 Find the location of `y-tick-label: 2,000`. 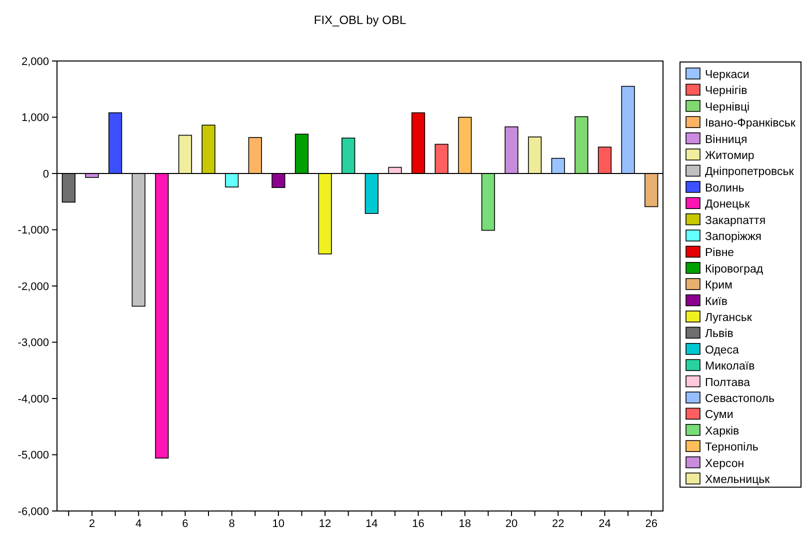

y-tick-label: 2,000 is located at coordinates (35, 62).